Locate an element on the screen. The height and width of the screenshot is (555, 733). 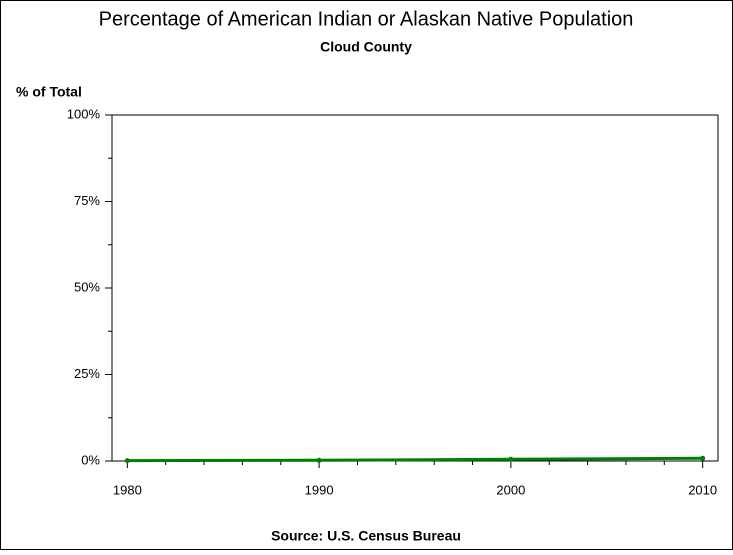
y-tick-label: 100% is located at coordinates (84, 113).